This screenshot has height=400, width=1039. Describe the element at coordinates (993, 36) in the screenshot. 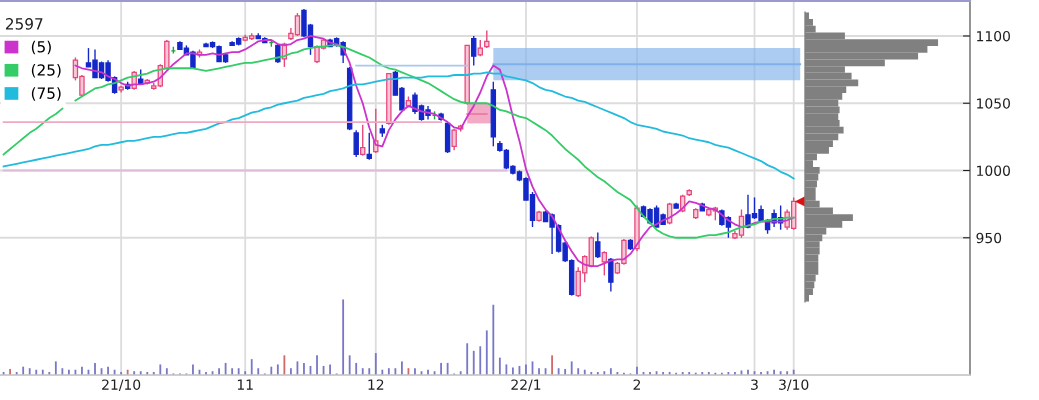

I see `y-tick-label: 1100` at that location.